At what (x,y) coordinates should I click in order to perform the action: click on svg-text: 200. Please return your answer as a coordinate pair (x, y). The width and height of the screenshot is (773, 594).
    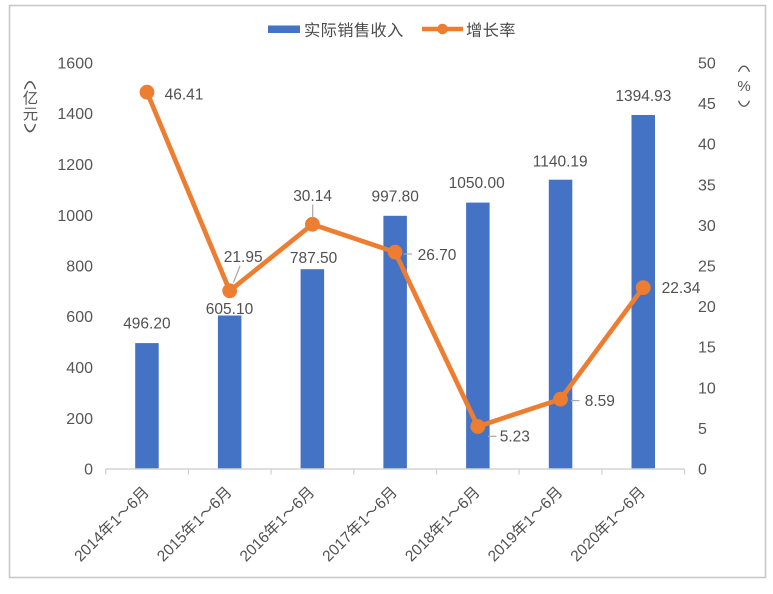
    Looking at the image, I should click on (79, 419).